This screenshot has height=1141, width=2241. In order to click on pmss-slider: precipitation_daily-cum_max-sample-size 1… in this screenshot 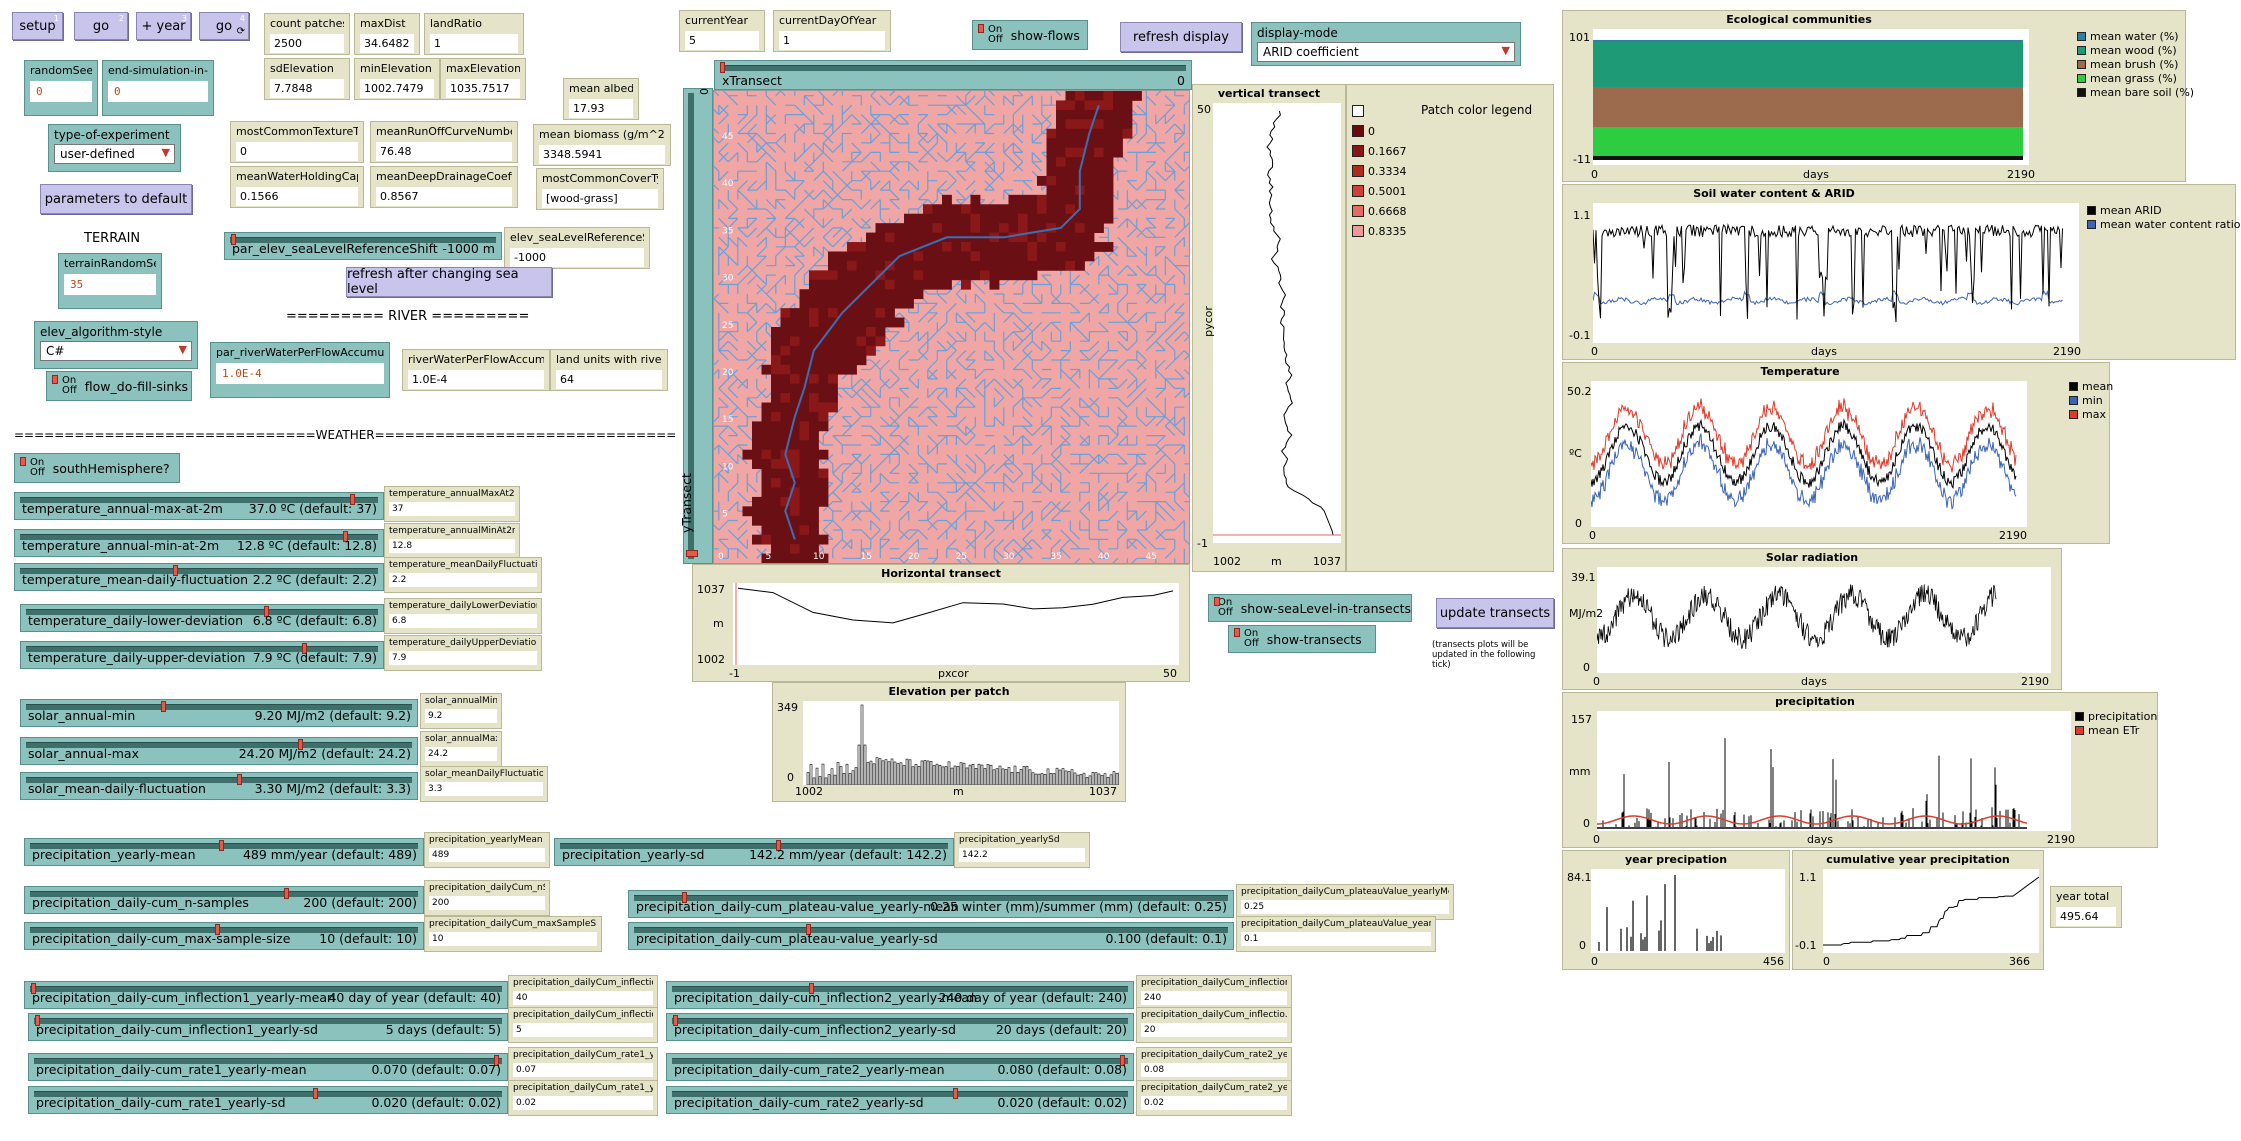, I will do `click(224, 936)`.